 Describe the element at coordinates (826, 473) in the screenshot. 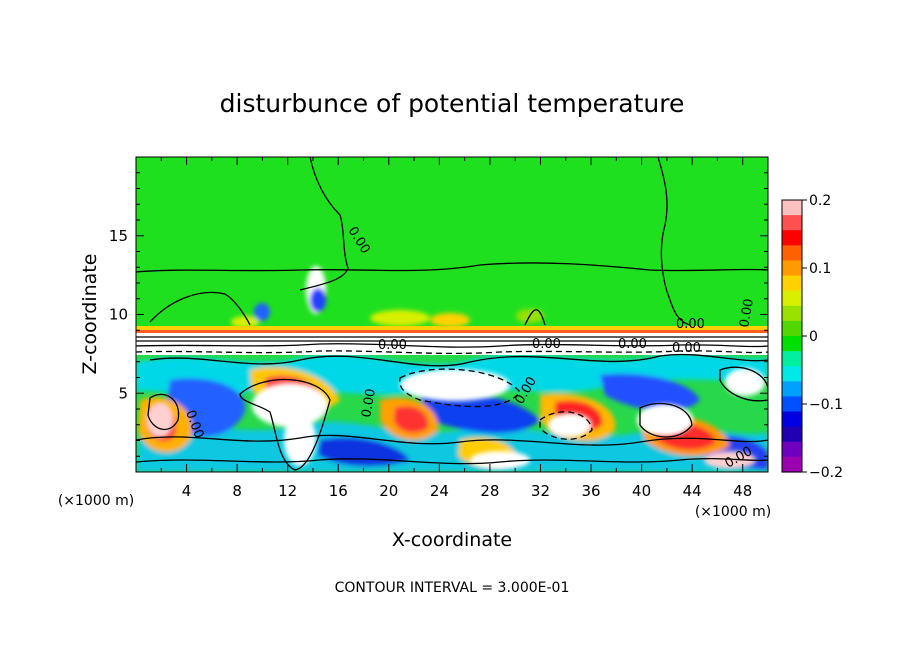

I see `colorbar-tick-label: −0.2` at that location.